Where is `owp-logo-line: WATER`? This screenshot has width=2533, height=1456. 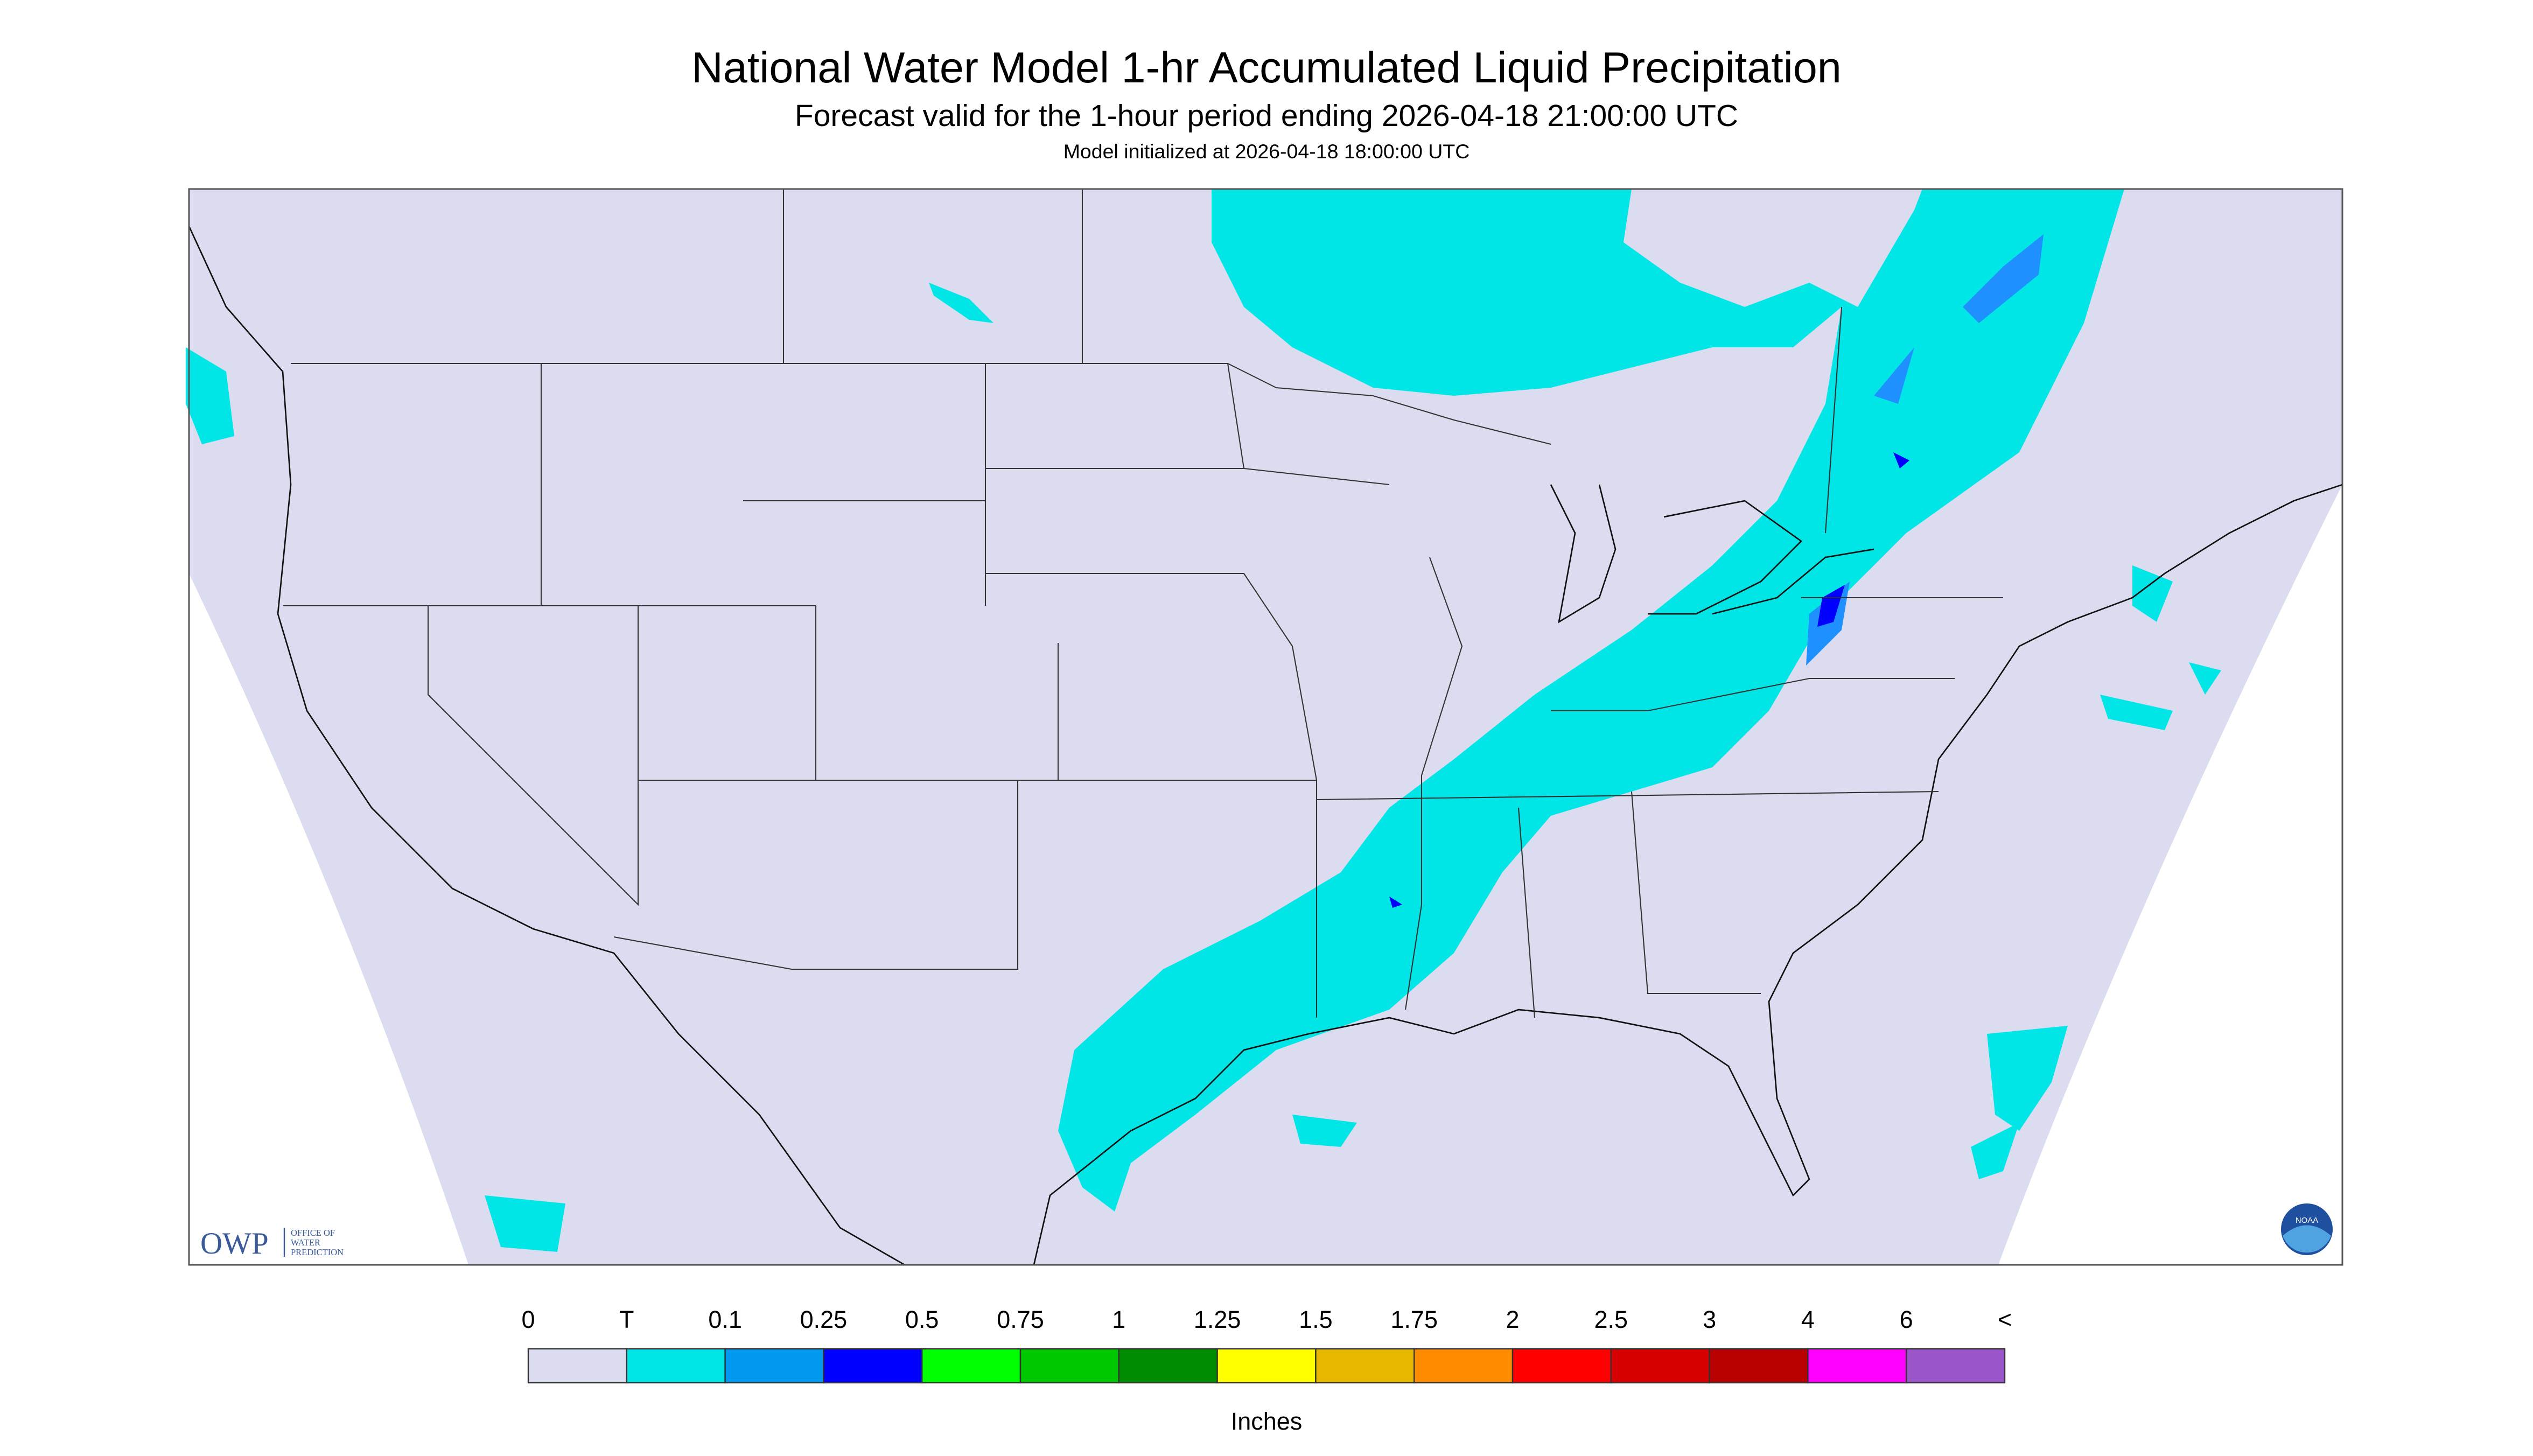 owp-logo-line: WATER is located at coordinates (305, 1242).